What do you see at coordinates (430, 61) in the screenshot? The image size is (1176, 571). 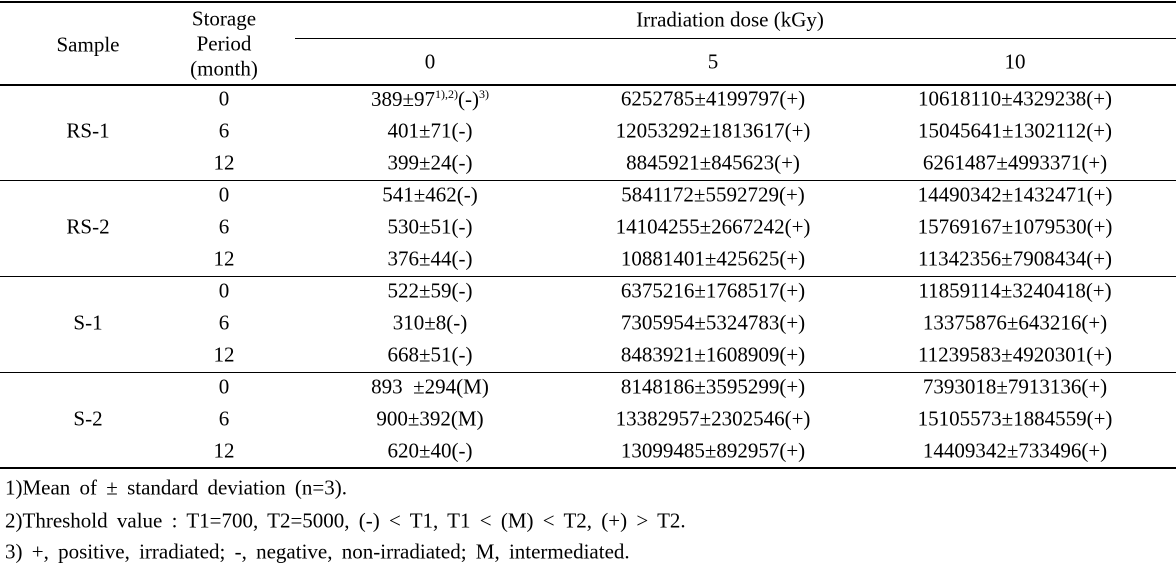 I see `header-dose-value: 0` at bounding box center [430, 61].